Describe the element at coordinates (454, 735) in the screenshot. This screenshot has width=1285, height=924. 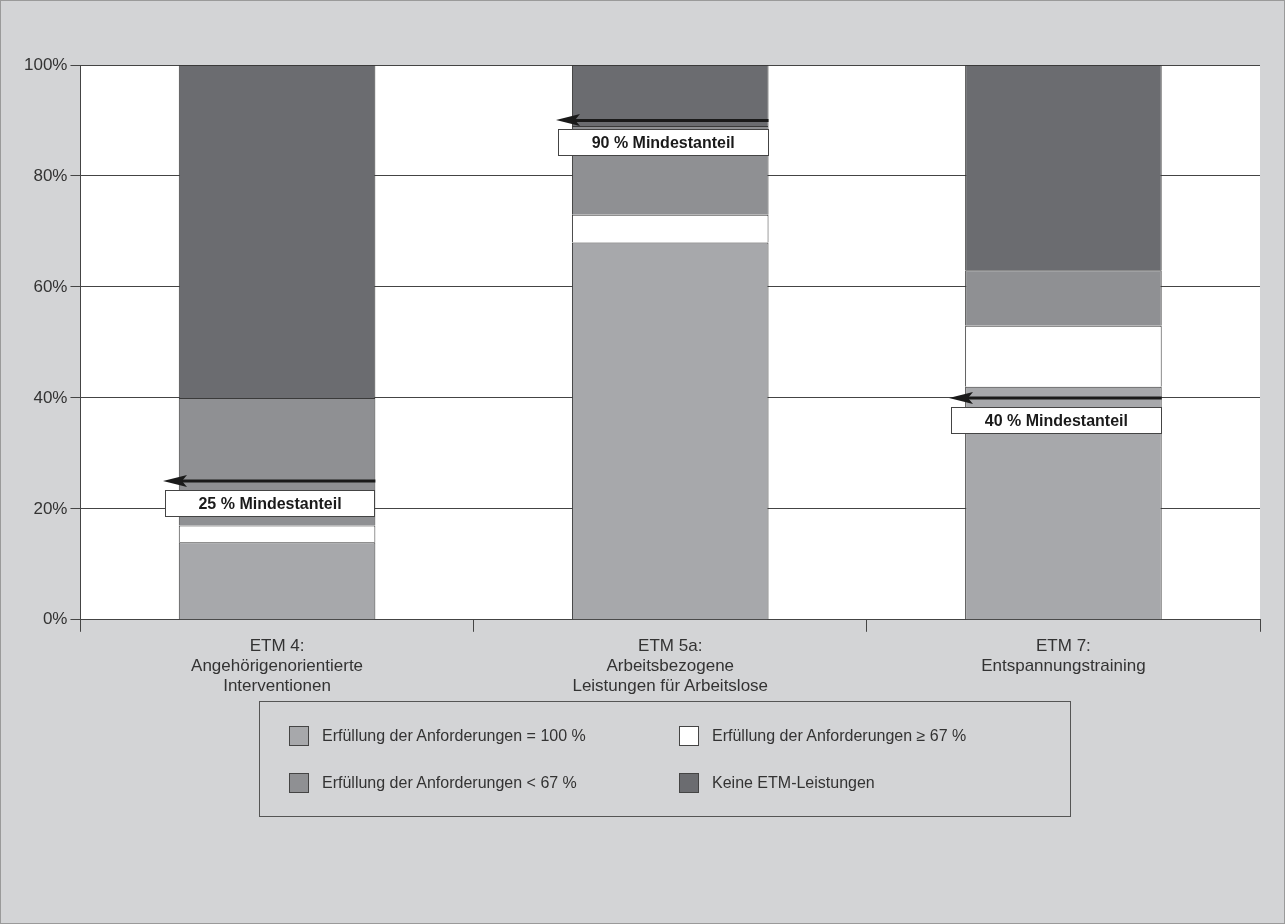
I see `legend-label: Erfüllung der Anforderungen = 100 %` at that location.